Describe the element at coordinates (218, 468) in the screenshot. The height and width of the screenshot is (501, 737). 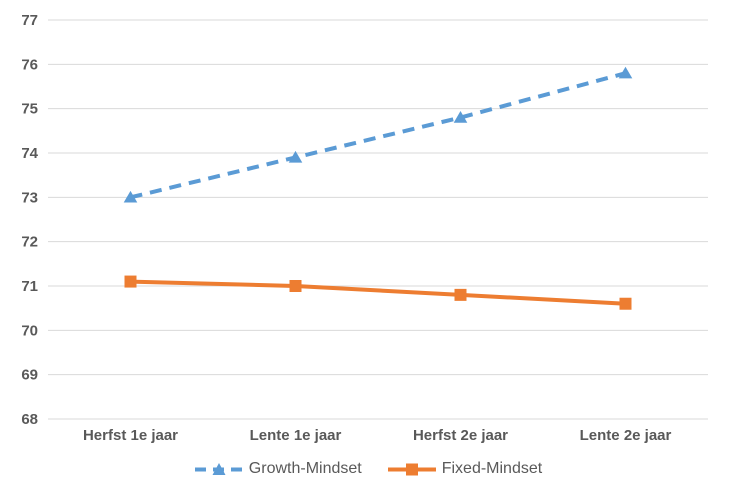
I see `growth-mindset-dashed-line-sample-icon` at that location.